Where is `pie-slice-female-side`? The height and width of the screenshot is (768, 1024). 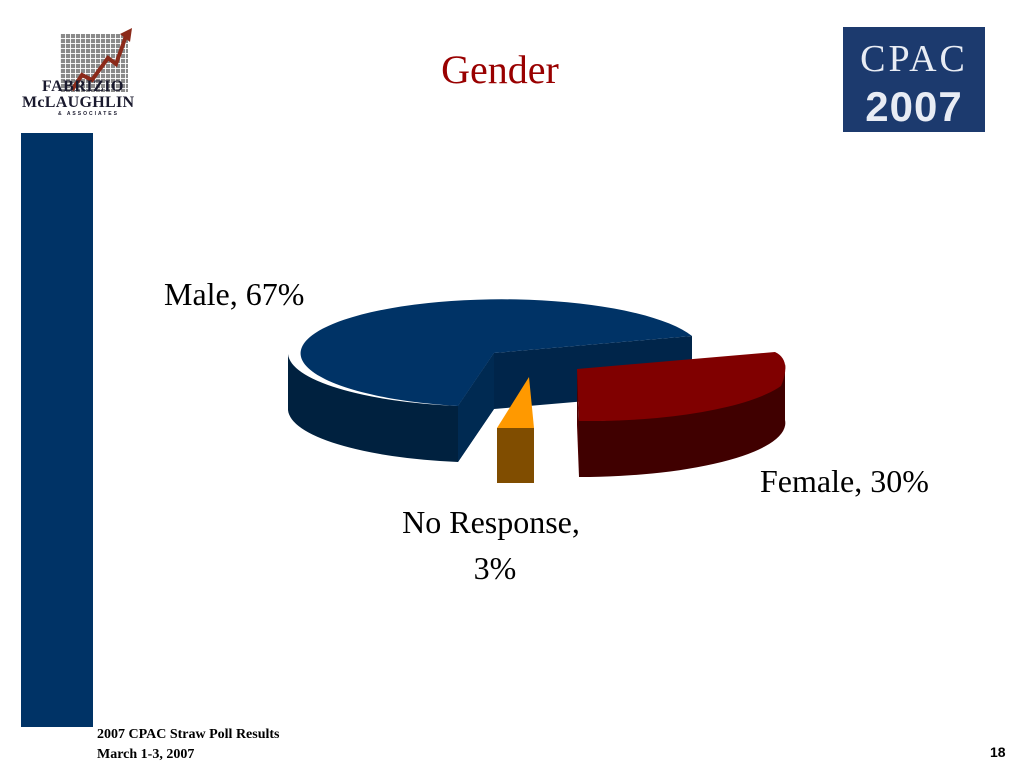 pie-slice-female-side is located at coordinates (682, 421).